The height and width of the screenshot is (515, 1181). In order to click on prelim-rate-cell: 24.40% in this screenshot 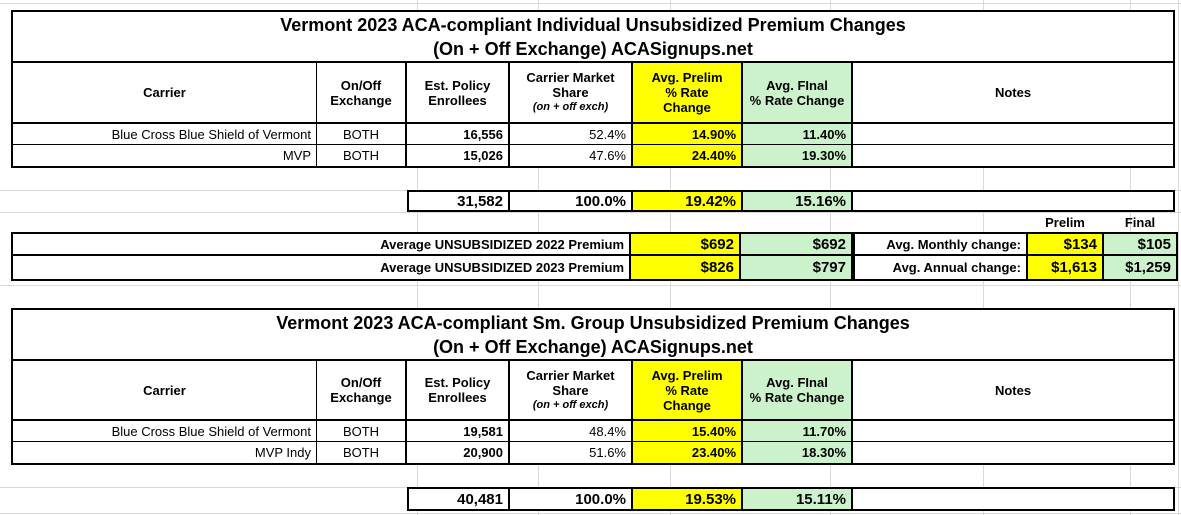, I will do `click(688, 155)`.